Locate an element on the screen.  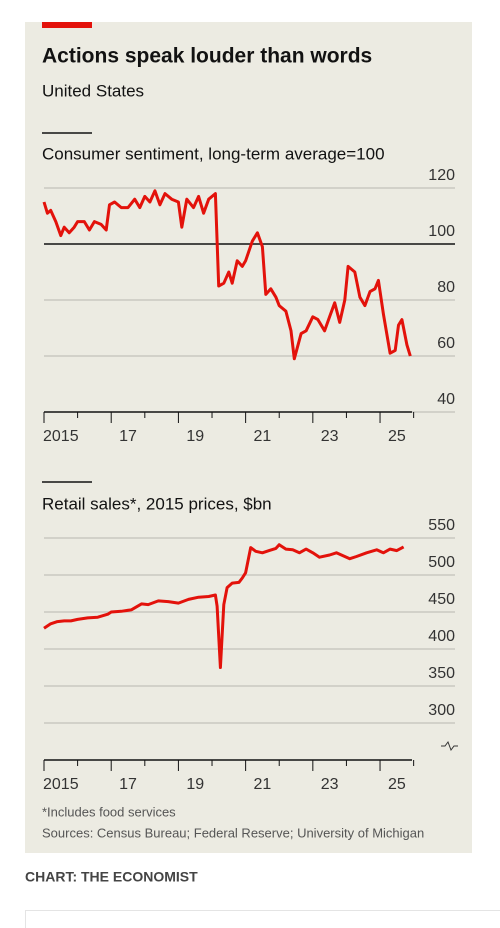
y-tick-label: 80 is located at coordinates (446, 287).